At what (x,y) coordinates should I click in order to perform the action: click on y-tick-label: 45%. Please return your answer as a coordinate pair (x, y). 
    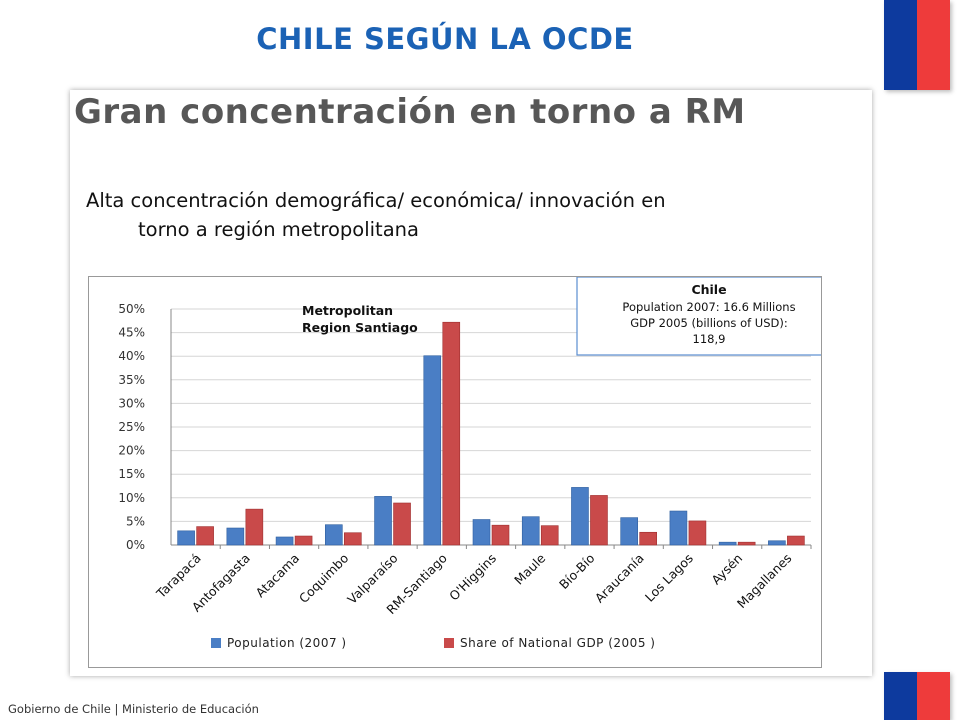
    Looking at the image, I should click on (131, 333).